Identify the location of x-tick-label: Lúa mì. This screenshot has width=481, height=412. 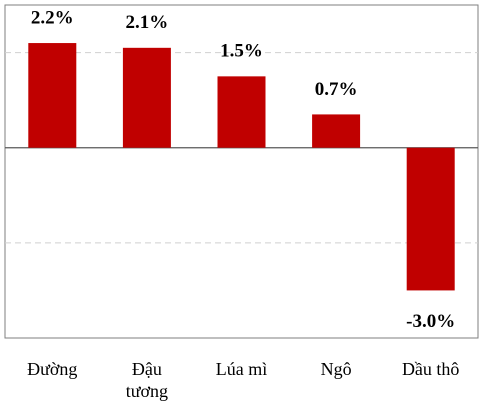
(241, 369).